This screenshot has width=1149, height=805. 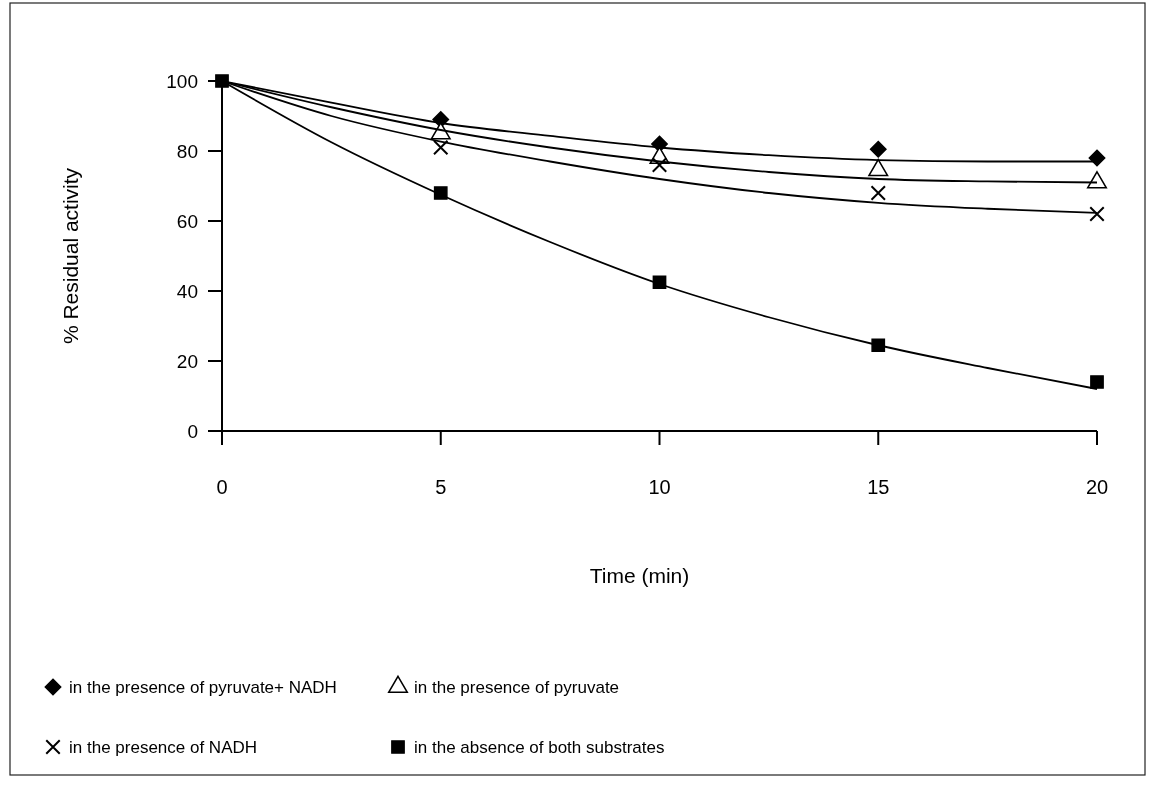 What do you see at coordinates (222, 487) in the screenshot?
I see `x-tick-label: 0` at bounding box center [222, 487].